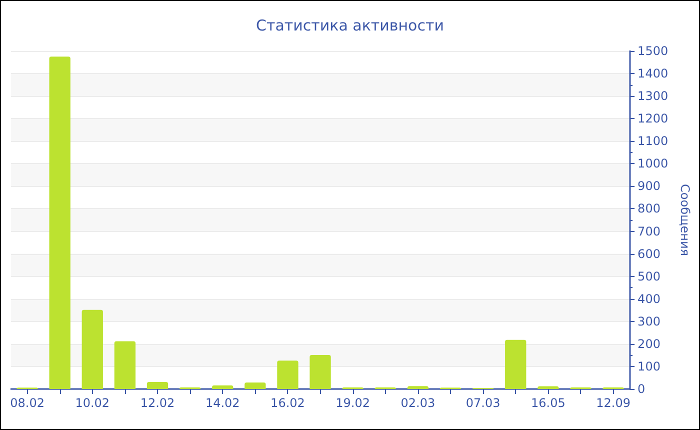 Image resolution: width=700 pixels, height=430 pixels. I want to click on x-tick-label: 14.02, so click(222, 403).